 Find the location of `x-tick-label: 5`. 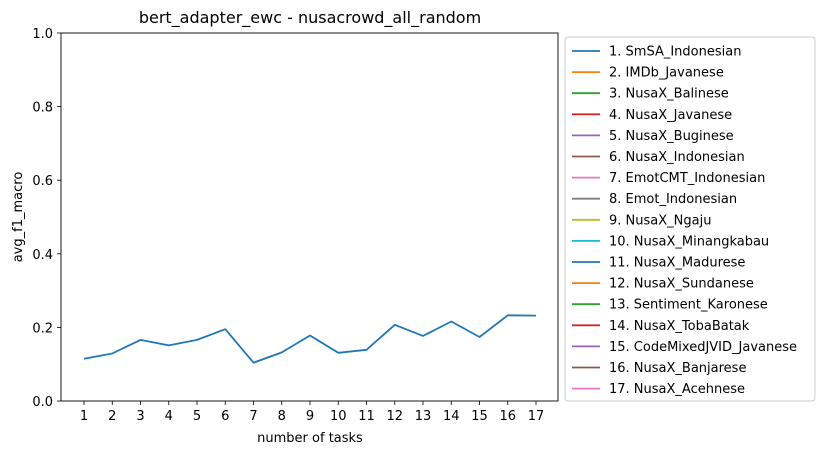

x-tick-label: 5 is located at coordinates (197, 416).